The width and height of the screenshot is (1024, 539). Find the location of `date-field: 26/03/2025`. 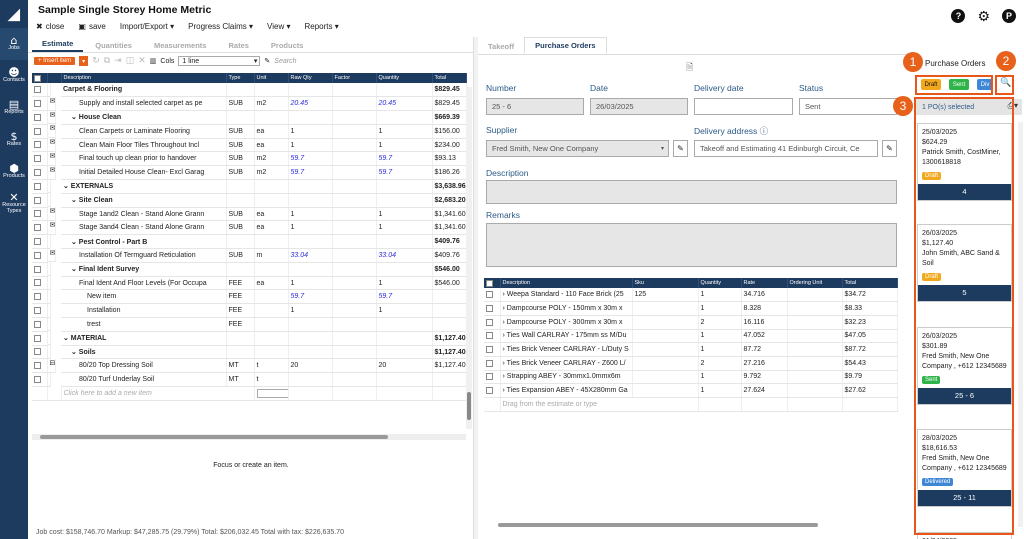

date-field: 26/03/2025 is located at coordinates (639, 106).